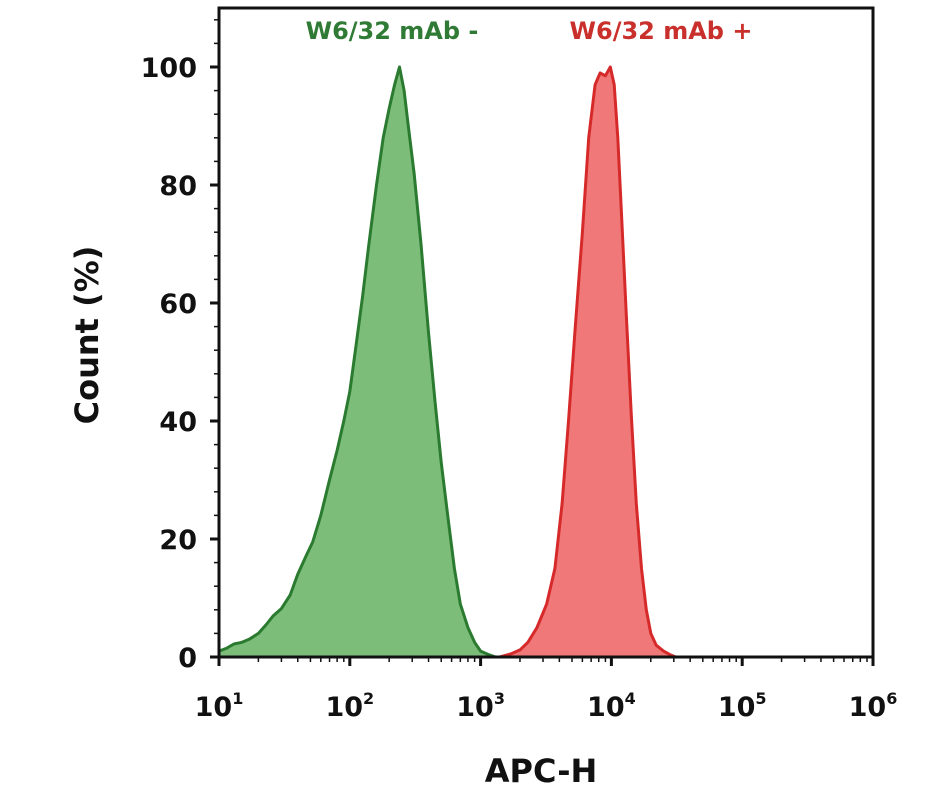 Image resolution: width=951 pixels, height=801 pixels. I want to click on y-tick-label: 100, so click(169, 68).